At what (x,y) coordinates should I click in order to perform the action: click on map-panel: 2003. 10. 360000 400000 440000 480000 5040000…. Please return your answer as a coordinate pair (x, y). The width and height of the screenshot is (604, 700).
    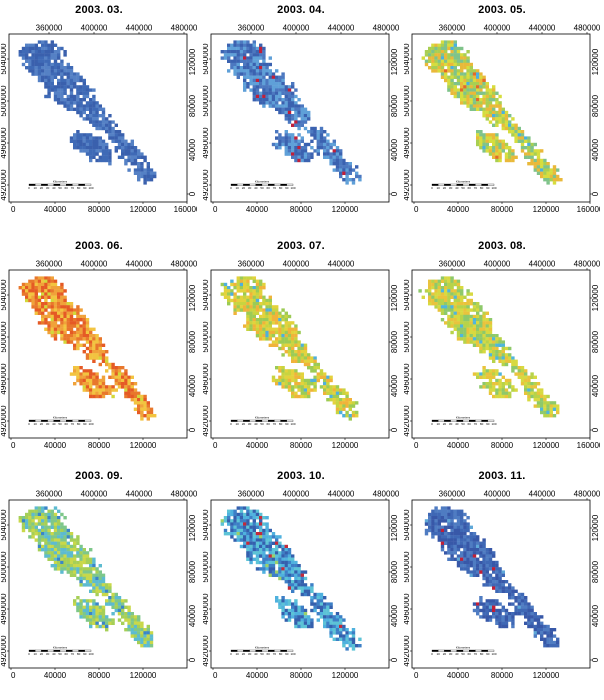
    Looking at the image, I should click on (301, 575).